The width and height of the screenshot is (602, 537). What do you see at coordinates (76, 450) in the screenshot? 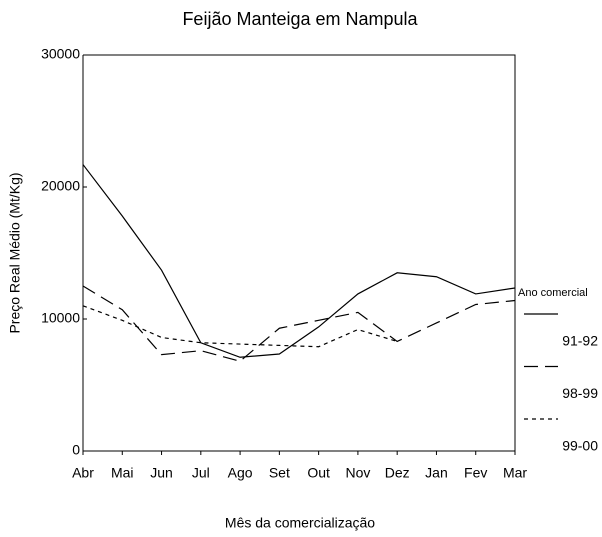
I see `y-tick-label: 0` at bounding box center [76, 450].